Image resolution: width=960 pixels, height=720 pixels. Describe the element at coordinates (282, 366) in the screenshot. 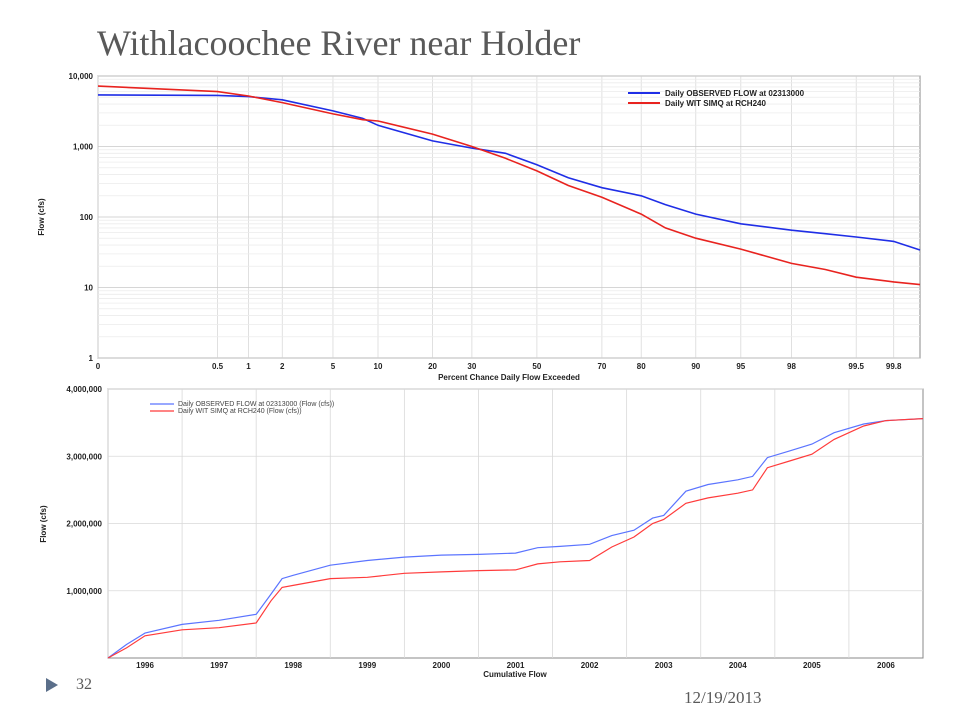

I see `x-tick-label-top: 2` at that location.